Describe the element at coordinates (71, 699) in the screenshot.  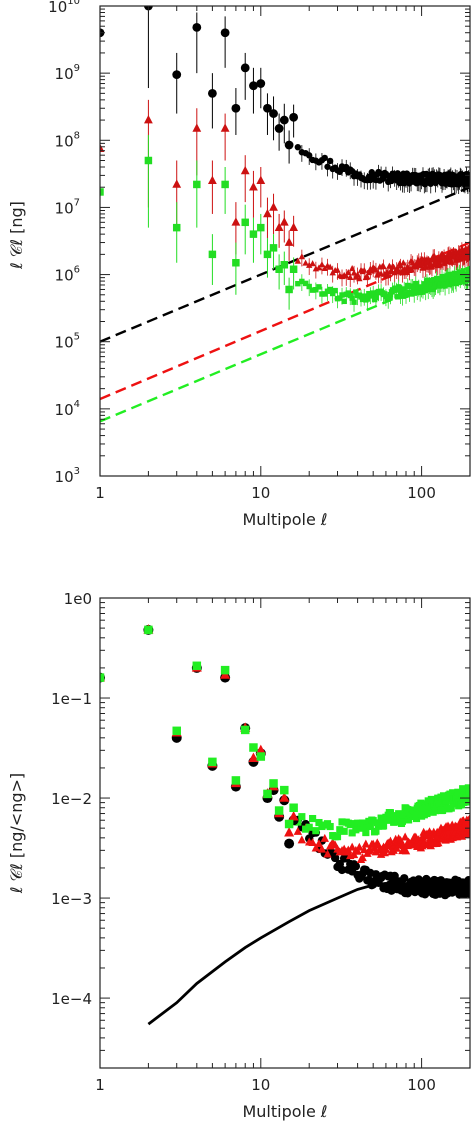
I see `y-tick-label: 1e−1` at that location.